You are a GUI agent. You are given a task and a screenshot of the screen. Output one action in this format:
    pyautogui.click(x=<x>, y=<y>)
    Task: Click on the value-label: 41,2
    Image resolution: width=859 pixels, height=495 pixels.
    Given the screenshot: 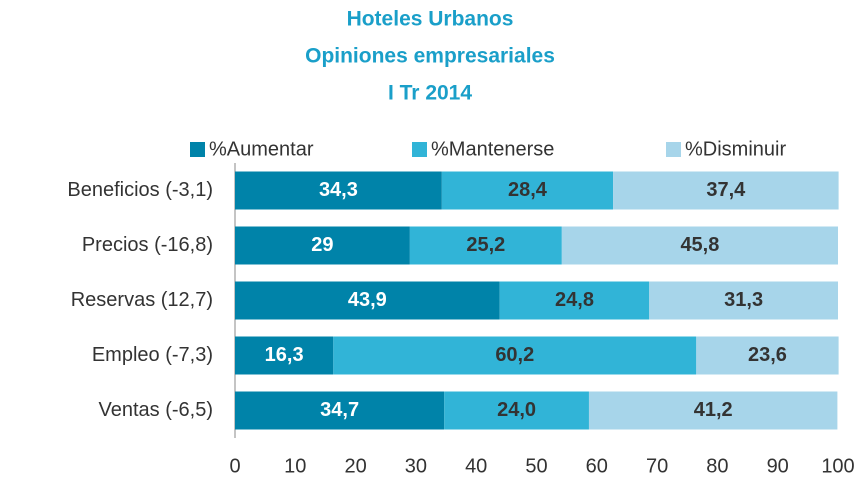 What is the action you would take?
    pyautogui.click(x=713, y=410)
    